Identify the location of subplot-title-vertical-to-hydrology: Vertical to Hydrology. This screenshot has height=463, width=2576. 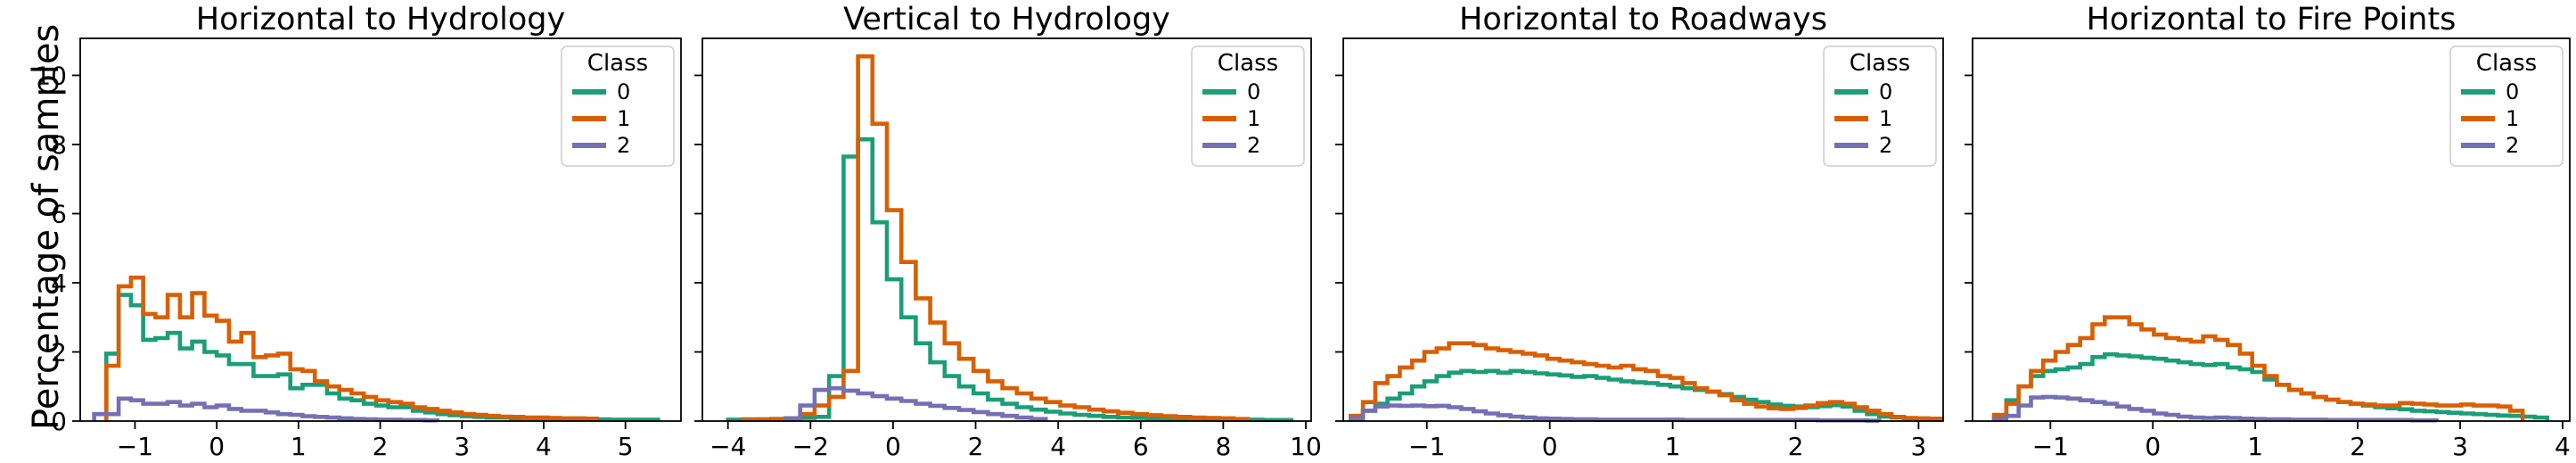
(1007, 20).